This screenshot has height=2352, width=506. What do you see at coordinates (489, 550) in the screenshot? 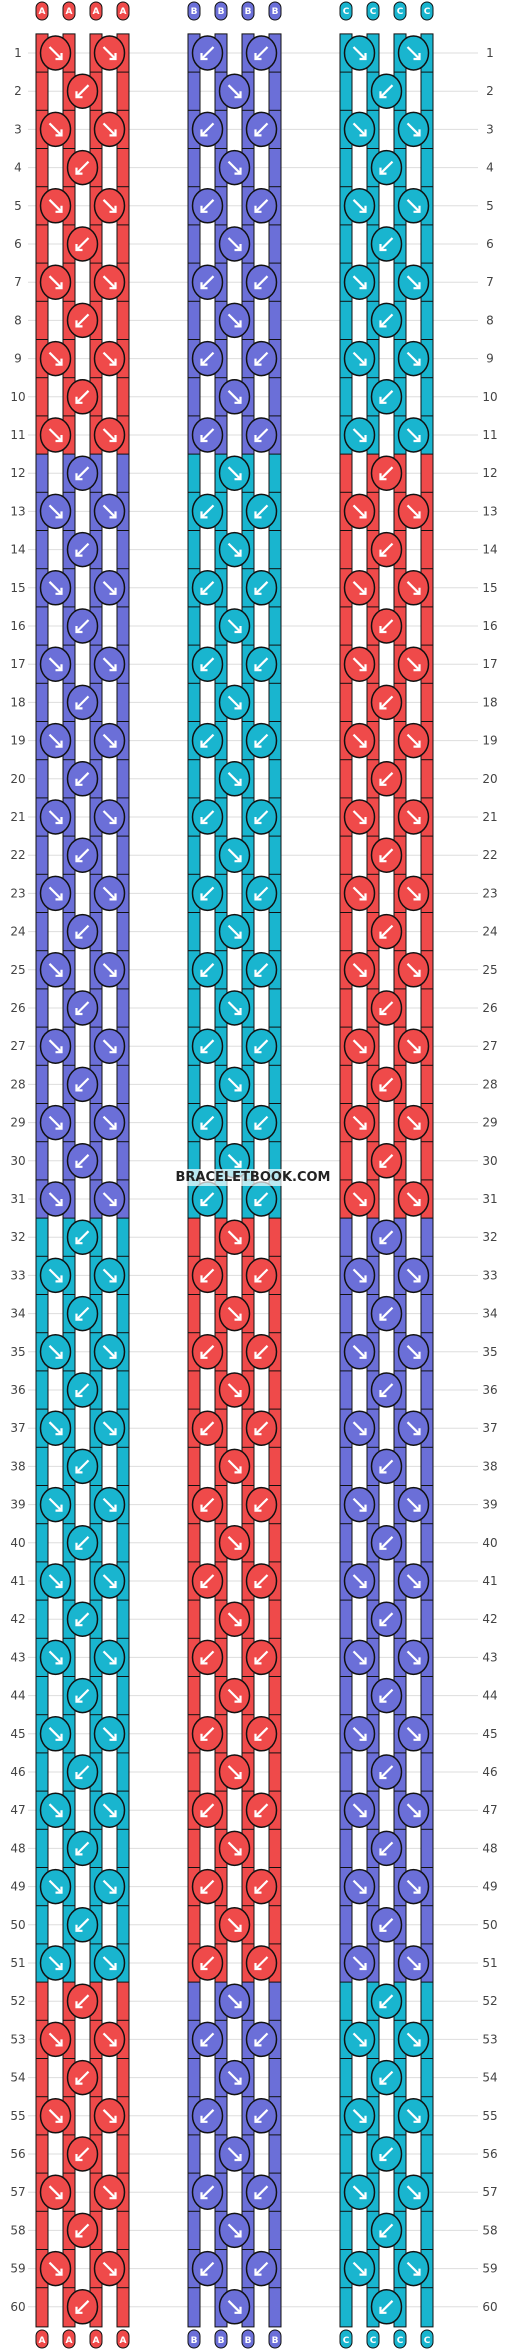
I see `row-number: 14` at bounding box center [489, 550].